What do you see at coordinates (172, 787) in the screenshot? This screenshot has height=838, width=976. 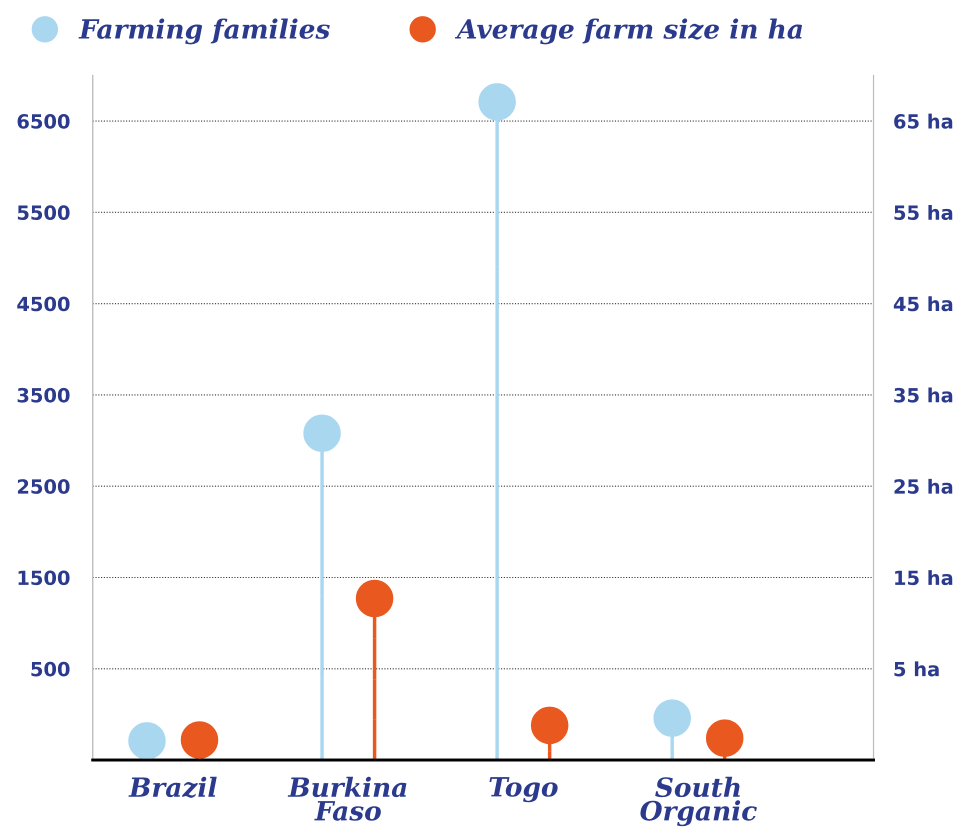 I see `x-tick-label: Brazil` at bounding box center [172, 787].